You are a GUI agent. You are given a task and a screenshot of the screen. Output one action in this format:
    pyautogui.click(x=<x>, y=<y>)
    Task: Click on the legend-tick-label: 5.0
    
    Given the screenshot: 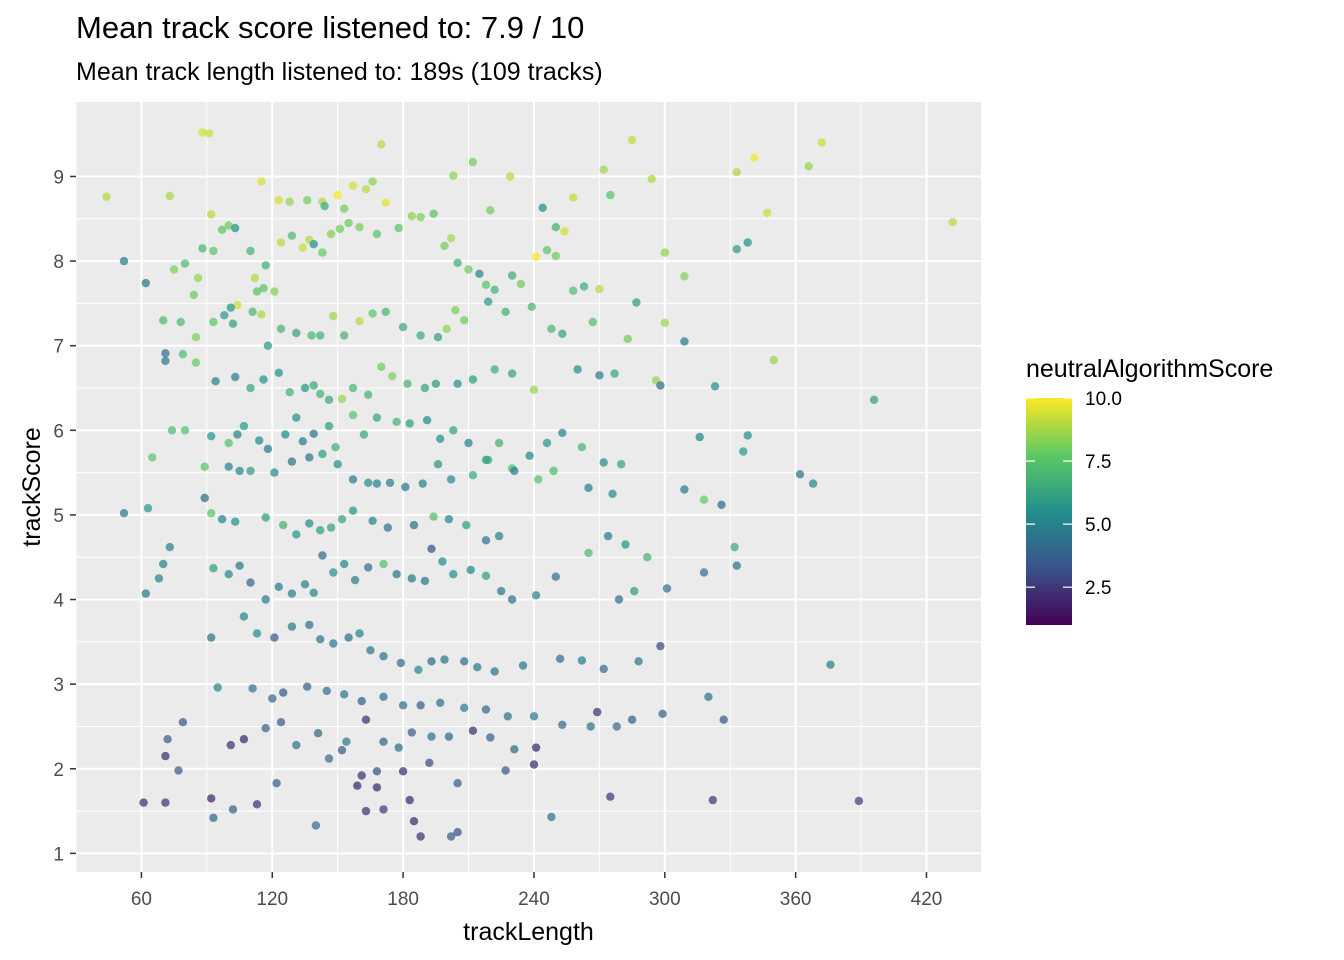 What is the action you would take?
    pyautogui.click(x=1098, y=525)
    